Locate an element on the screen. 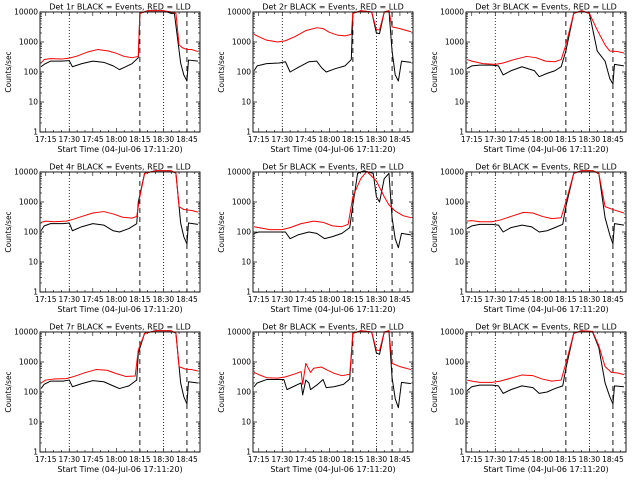 The height and width of the screenshot is (480, 640). panel-title: Det 7r BLACK = Events, RED = LLD is located at coordinates (120, 327).